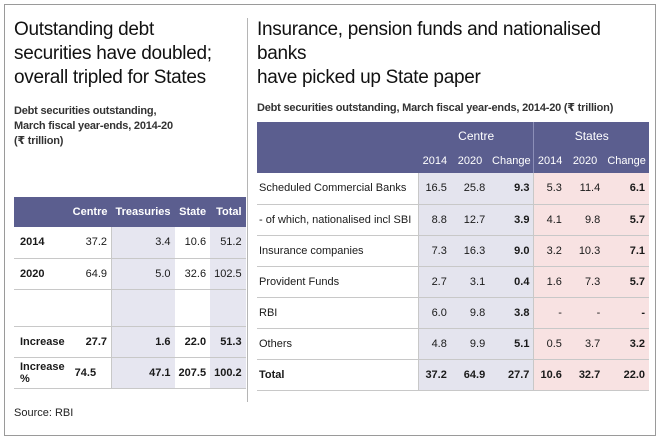 This screenshot has height=440, width=660. I want to click on right-title-line: have picked up State paper, so click(369, 77).